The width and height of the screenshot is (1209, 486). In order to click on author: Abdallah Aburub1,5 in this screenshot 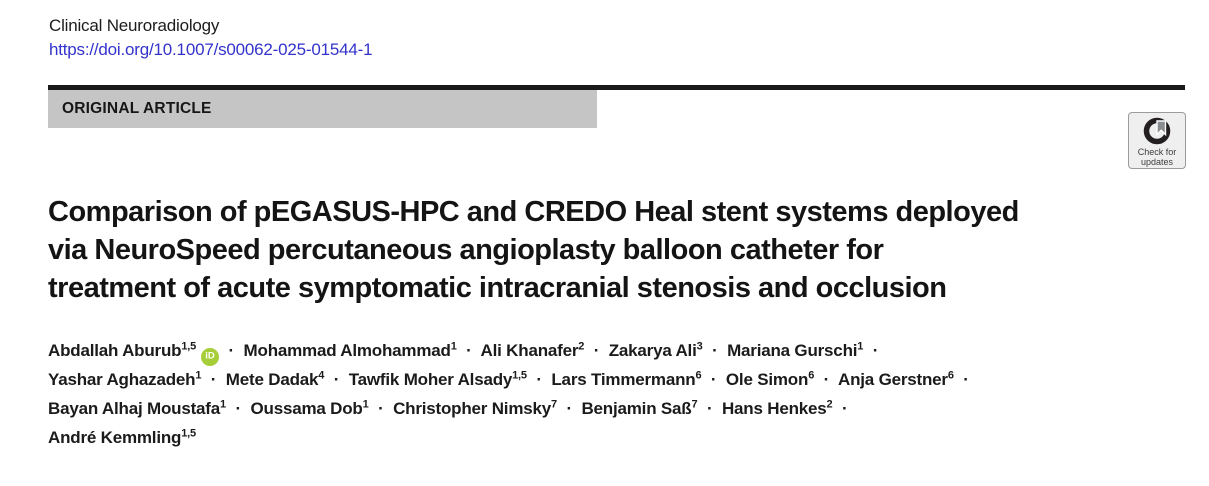, I will do `click(122, 350)`.